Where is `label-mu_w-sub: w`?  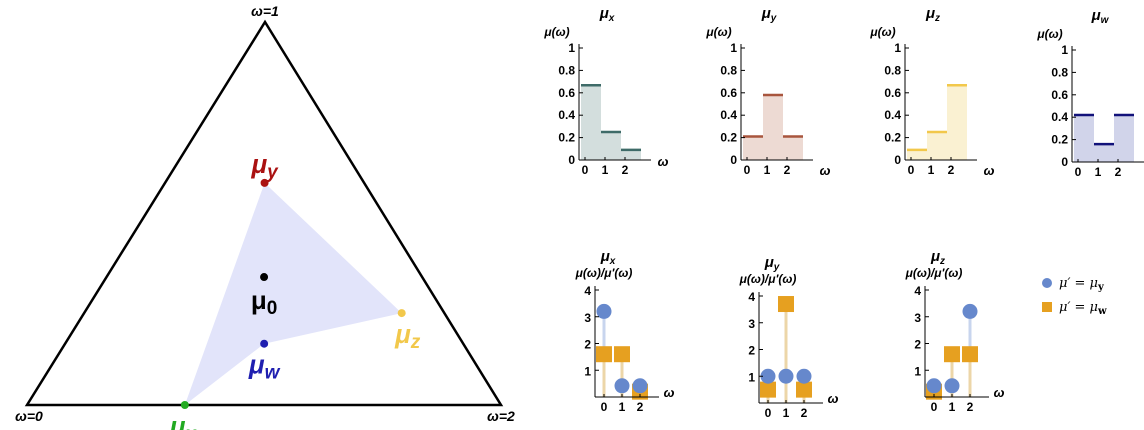
label-mu_w-sub: w is located at coordinates (273, 373).